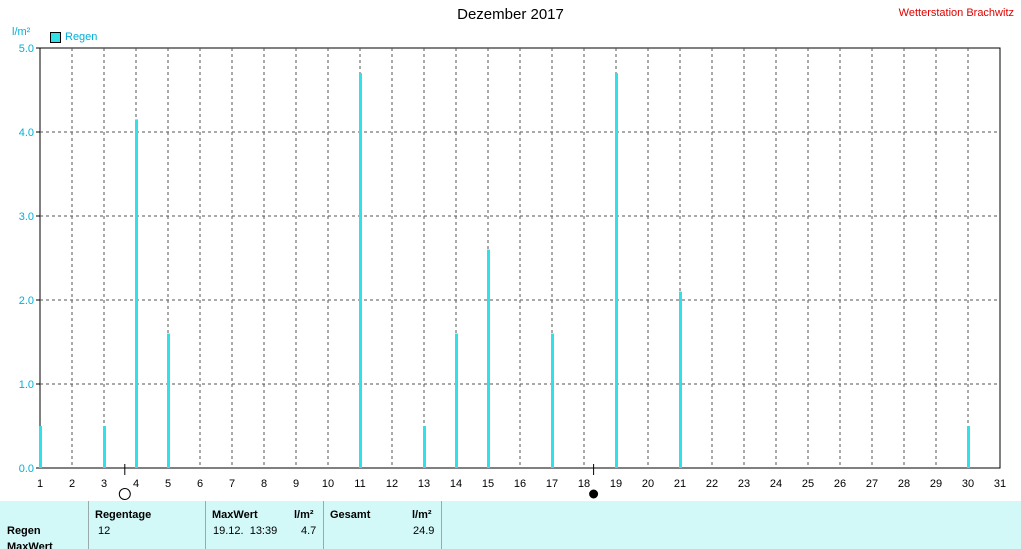 The image size is (1021, 549). What do you see at coordinates (808, 484) in the screenshot?
I see `x-tick-label: 25` at bounding box center [808, 484].